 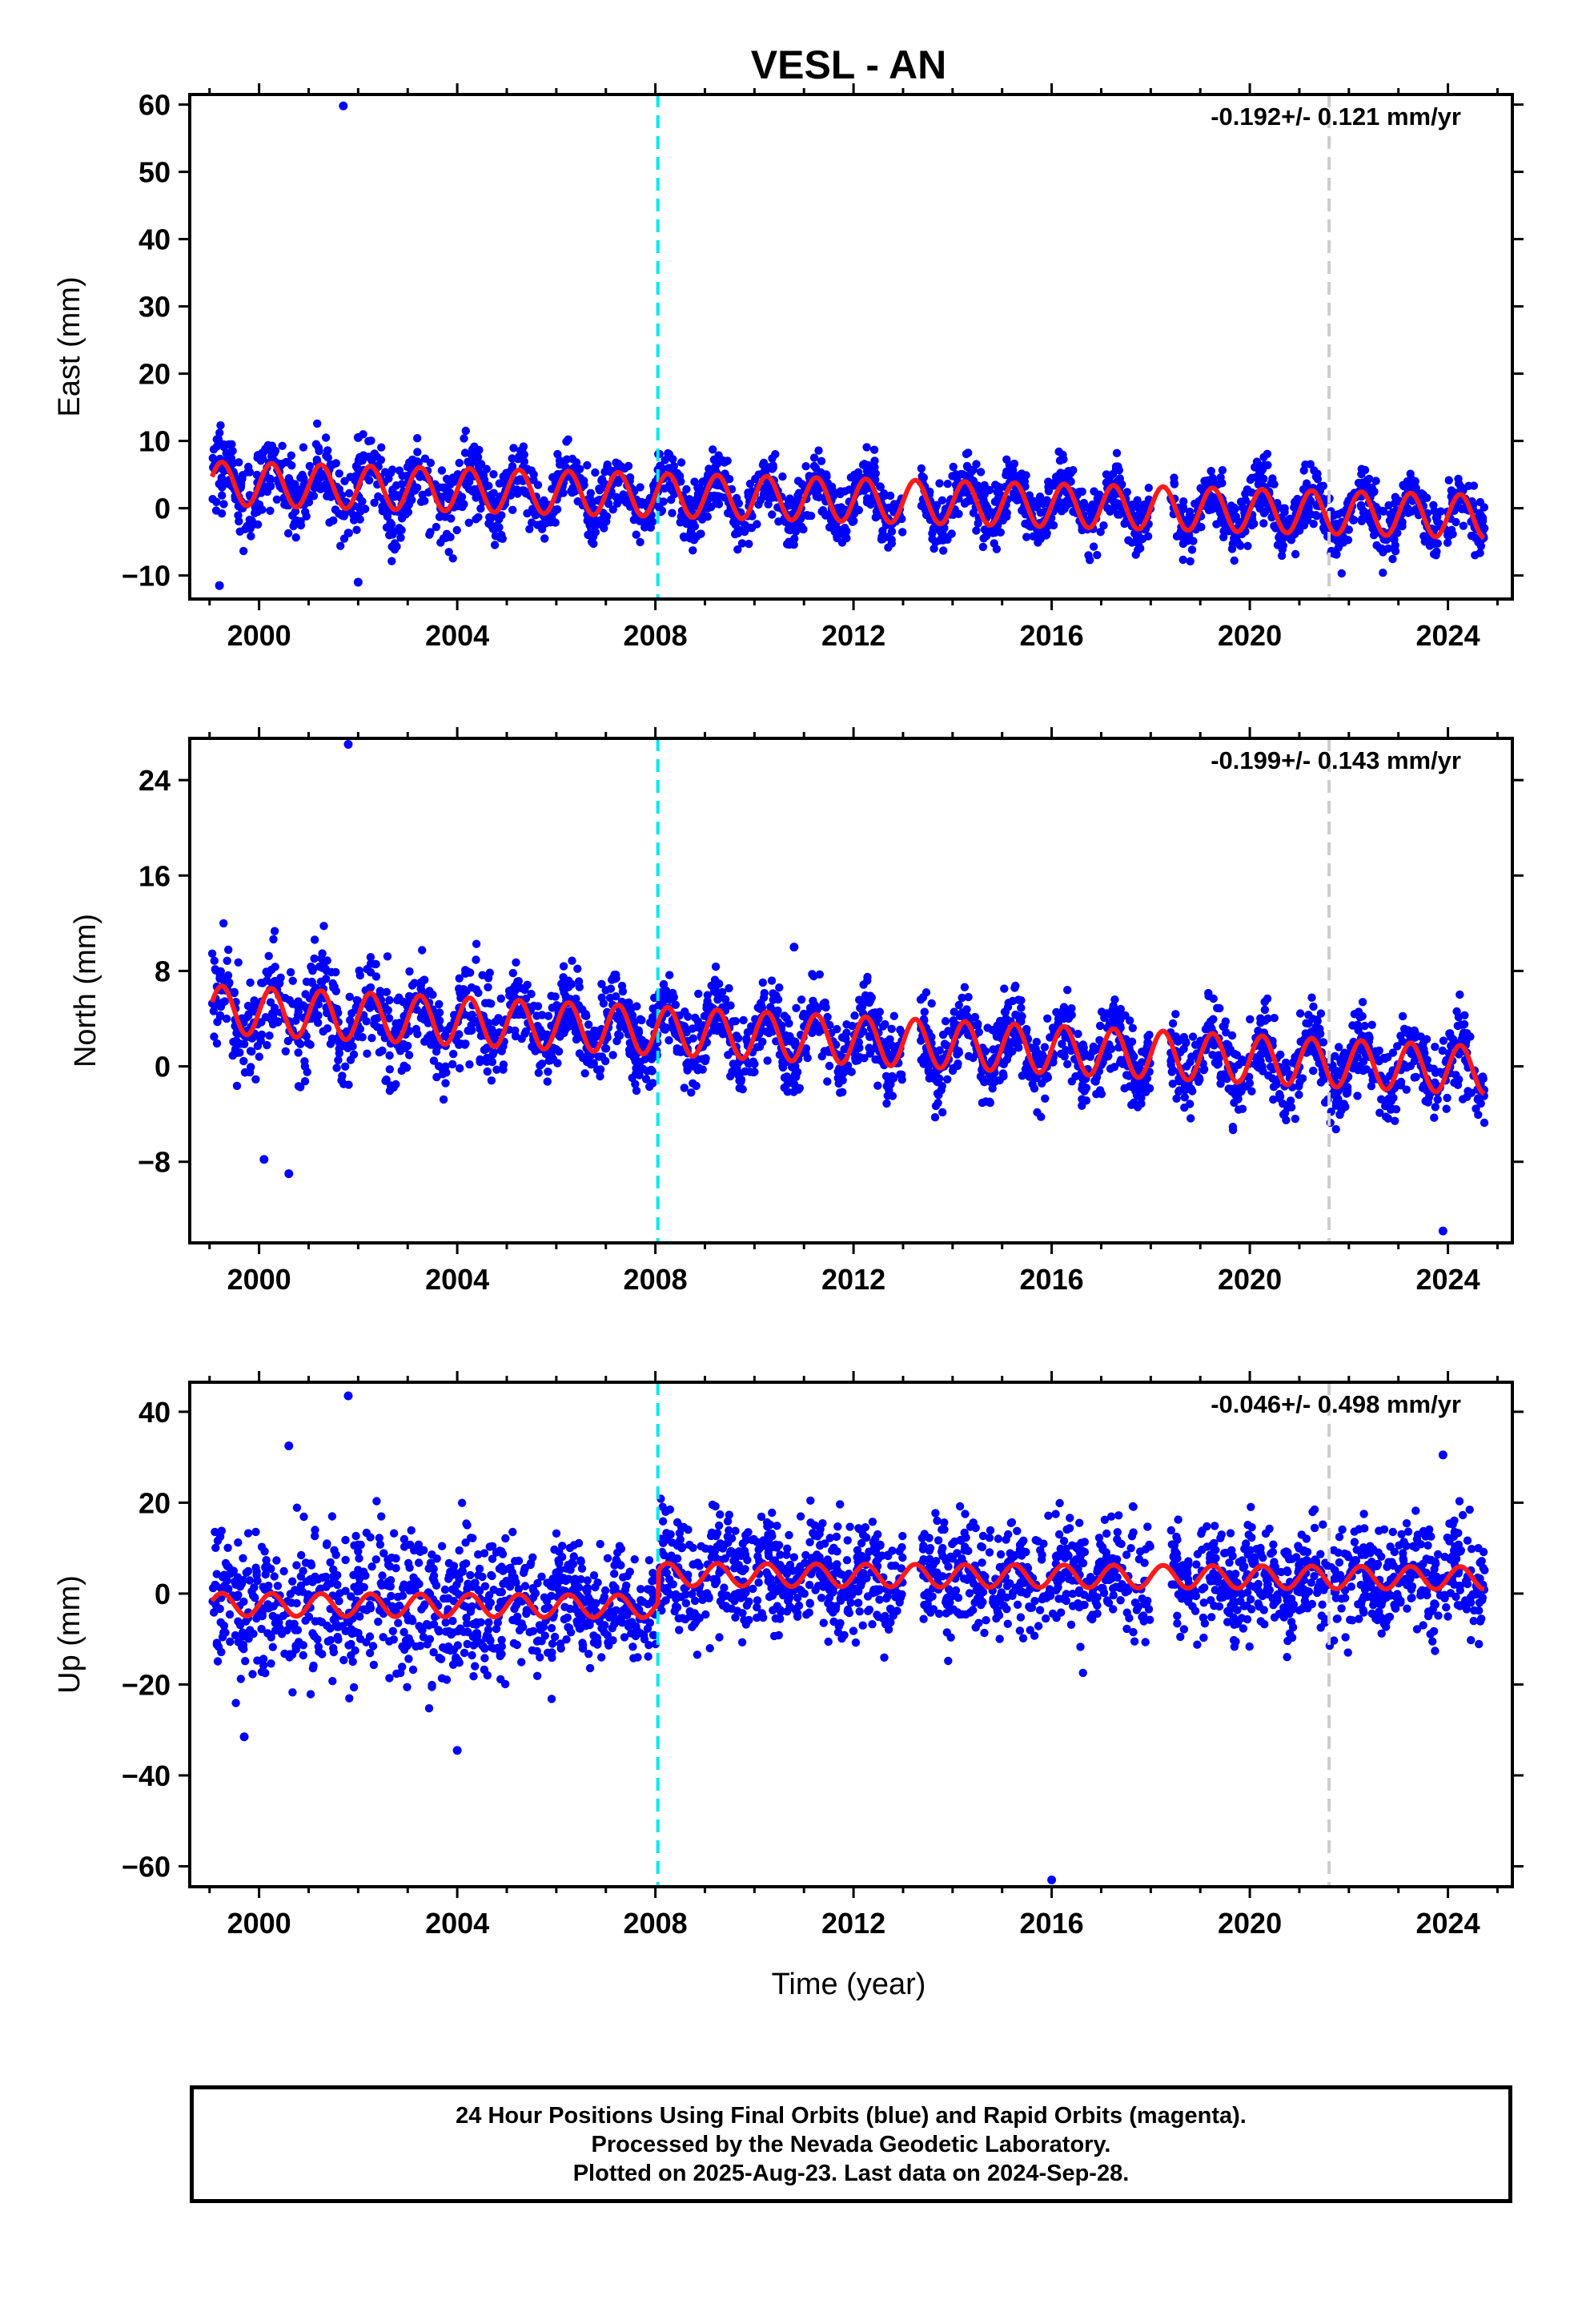 I want to click on y-tick-label: 60, so click(x=155, y=106).